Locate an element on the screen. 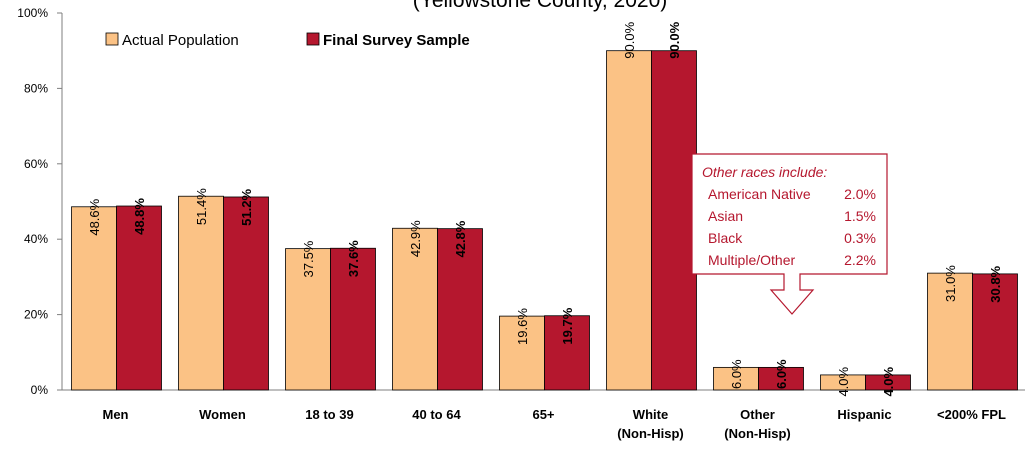 Image resolution: width=1029 pixels, height=449 pixels. bar-final-survey-sample-other is located at coordinates (781, 378).